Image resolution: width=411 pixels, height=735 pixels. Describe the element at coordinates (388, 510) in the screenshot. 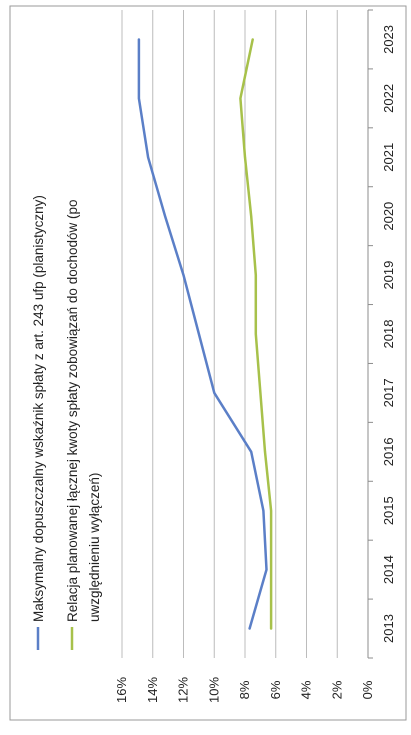

I see `x-tick-label: 2015` at that location.